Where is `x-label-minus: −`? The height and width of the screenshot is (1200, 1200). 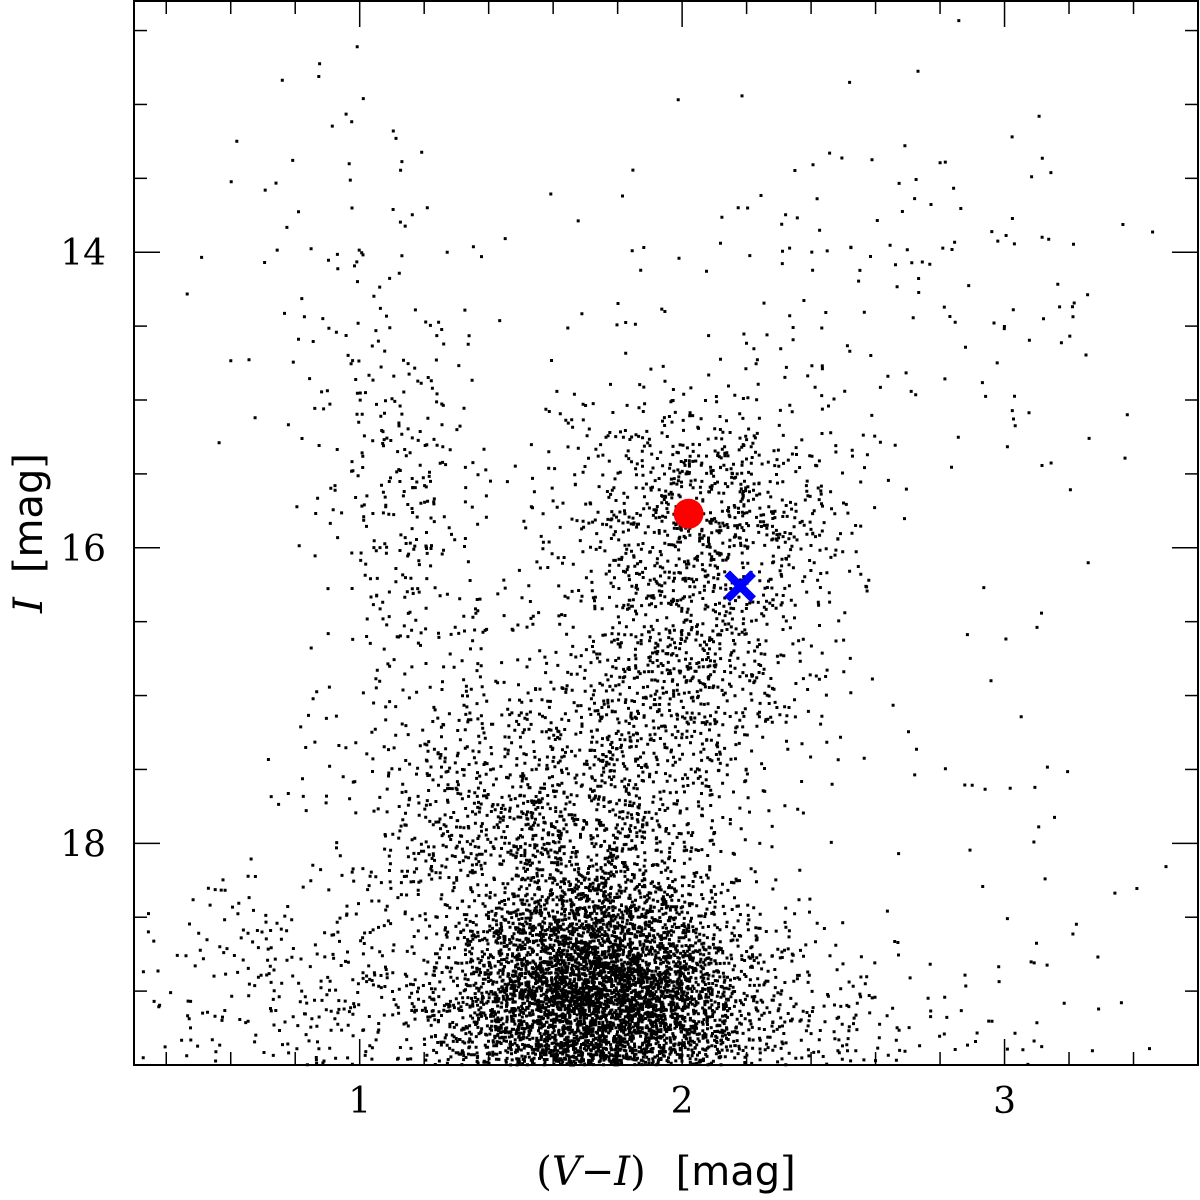 x-label-minus: − is located at coordinates (598, 1172).